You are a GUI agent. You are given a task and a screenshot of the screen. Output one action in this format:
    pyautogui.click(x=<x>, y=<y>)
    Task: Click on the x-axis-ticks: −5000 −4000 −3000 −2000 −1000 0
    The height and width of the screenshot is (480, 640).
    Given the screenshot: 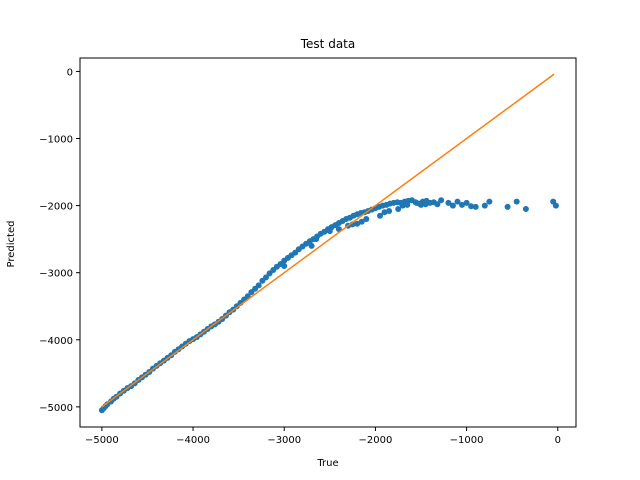 What is the action you would take?
    pyautogui.click(x=323, y=436)
    